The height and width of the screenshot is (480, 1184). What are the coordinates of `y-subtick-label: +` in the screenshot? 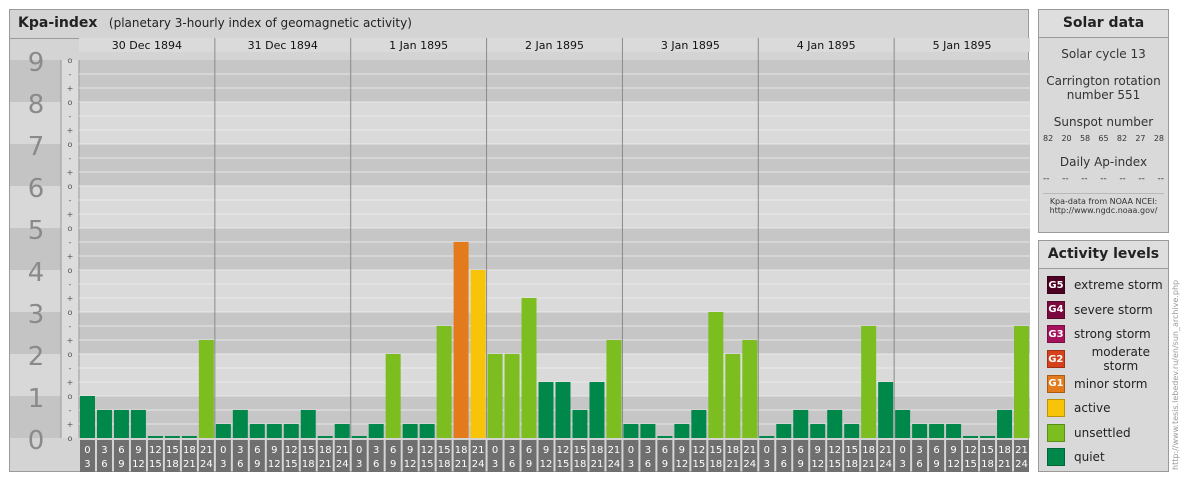 It's located at (70, 88).